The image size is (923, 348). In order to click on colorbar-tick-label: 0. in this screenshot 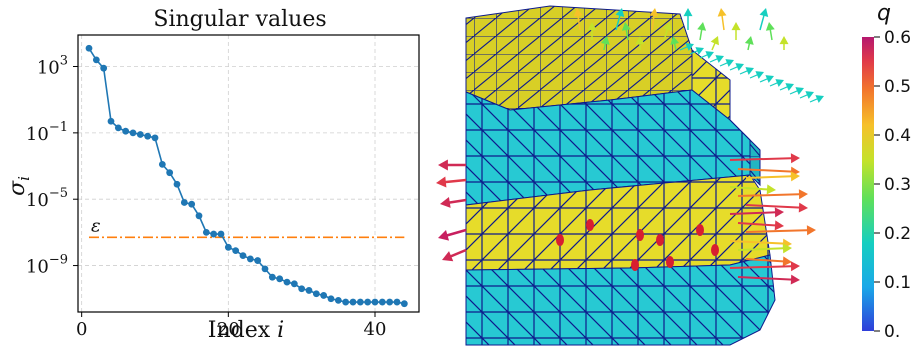, I will do `click(892, 332)`.